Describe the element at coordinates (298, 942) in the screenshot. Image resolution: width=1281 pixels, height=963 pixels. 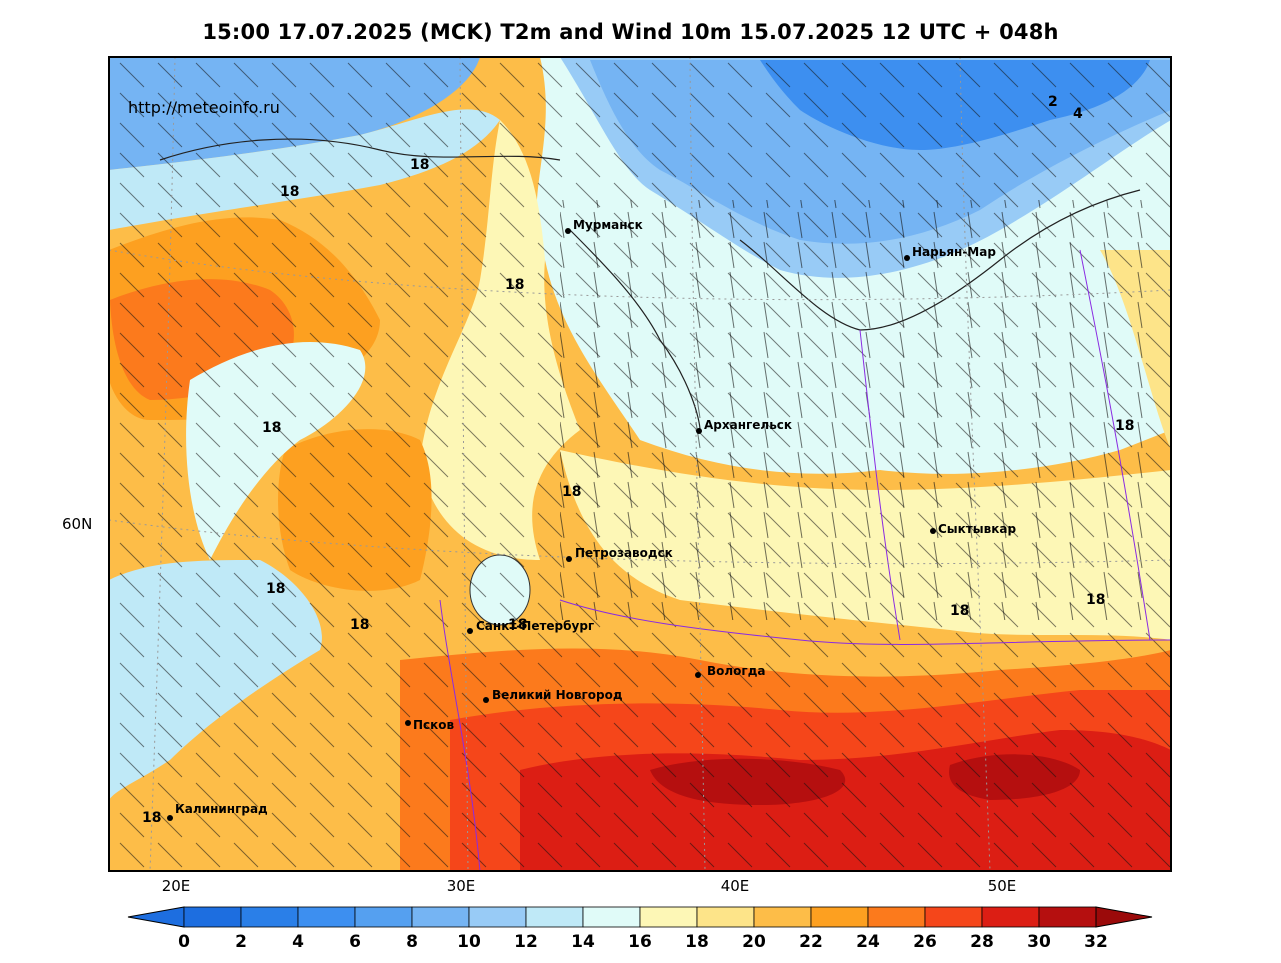
I see `colorbar-tick-label: 4` at that location.